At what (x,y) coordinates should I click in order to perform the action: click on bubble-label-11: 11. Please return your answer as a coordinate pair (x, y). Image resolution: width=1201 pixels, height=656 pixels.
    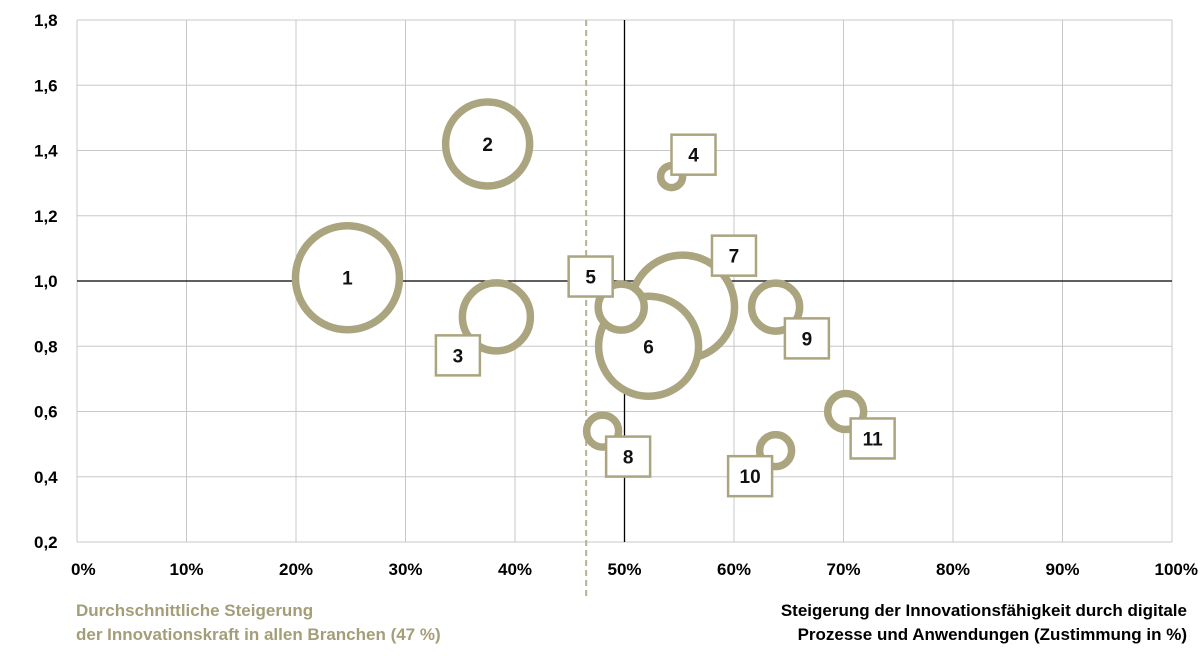
    Looking at the image, I should click on (873, 439).